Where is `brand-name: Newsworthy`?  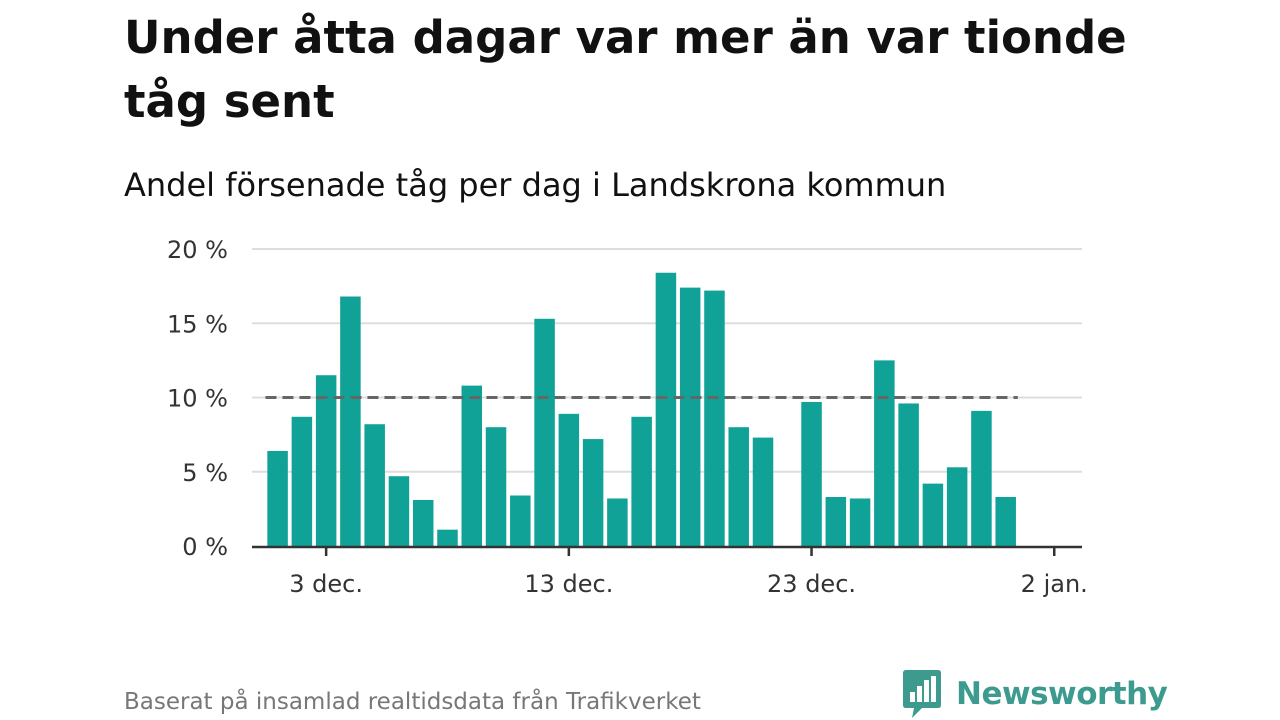
brand-name: Newsworthy is located at coordinates (1062, 694).